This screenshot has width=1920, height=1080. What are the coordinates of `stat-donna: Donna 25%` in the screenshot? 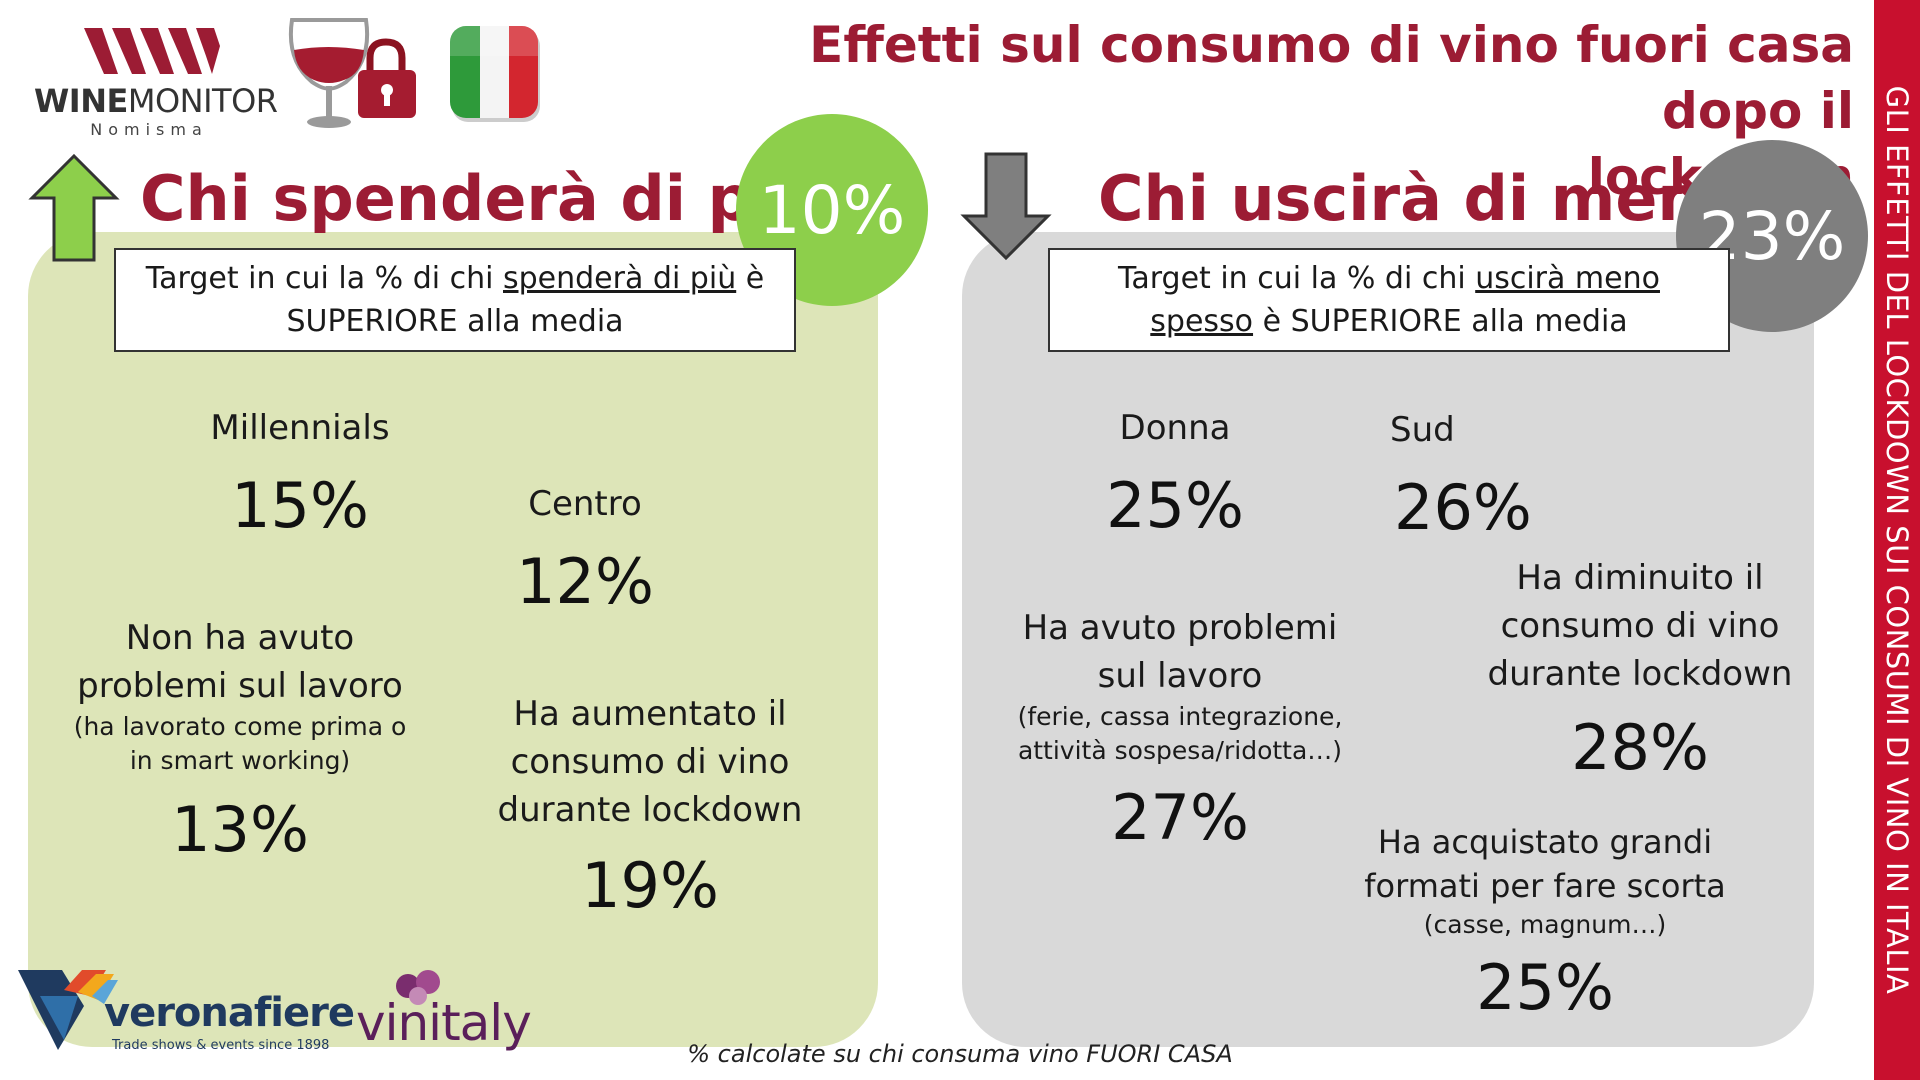 It's located at (1175, 475).